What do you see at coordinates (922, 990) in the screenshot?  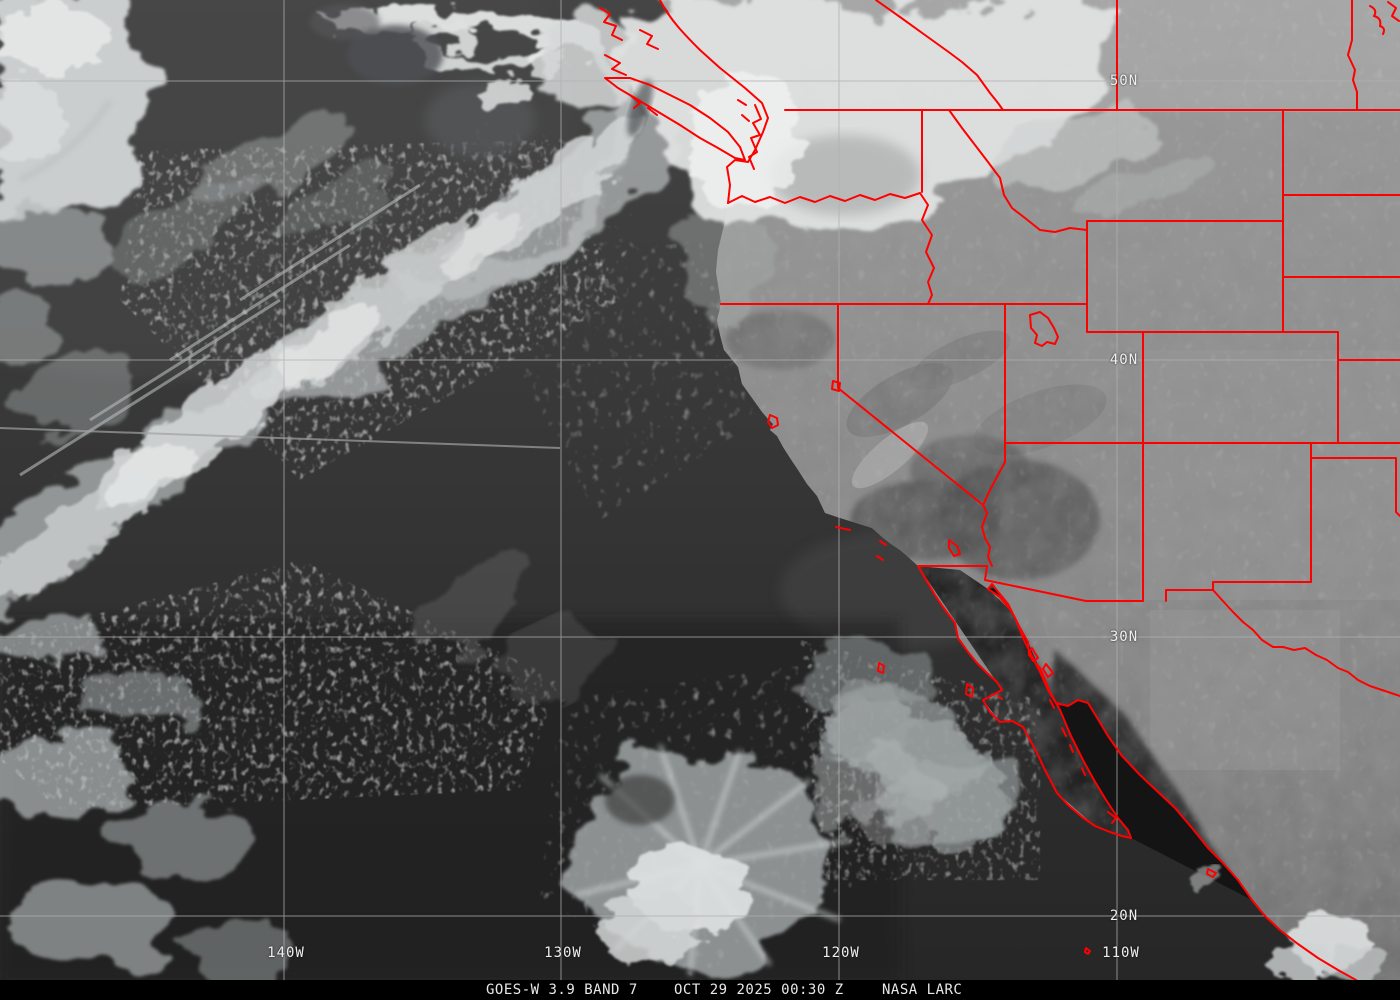 I see `caption-credit: NASA LARC` at bounding box center [922, 990].